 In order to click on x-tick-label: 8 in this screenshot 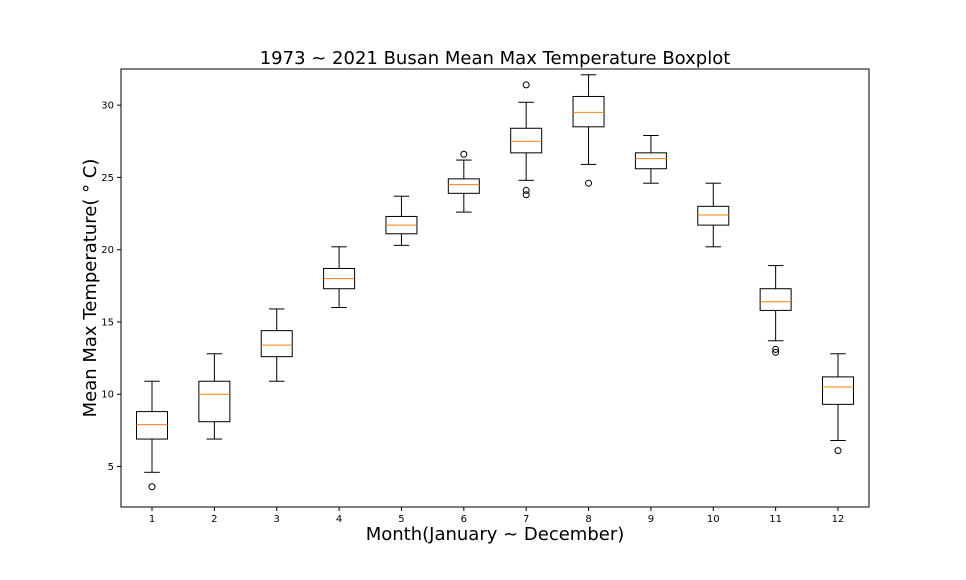, I will do `click(588, 519)`.